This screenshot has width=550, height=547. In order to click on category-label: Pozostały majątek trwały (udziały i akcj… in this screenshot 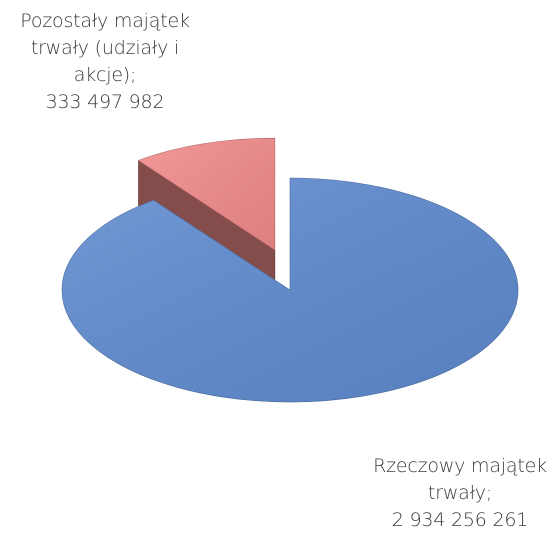, I will do `click(105, 48)`.